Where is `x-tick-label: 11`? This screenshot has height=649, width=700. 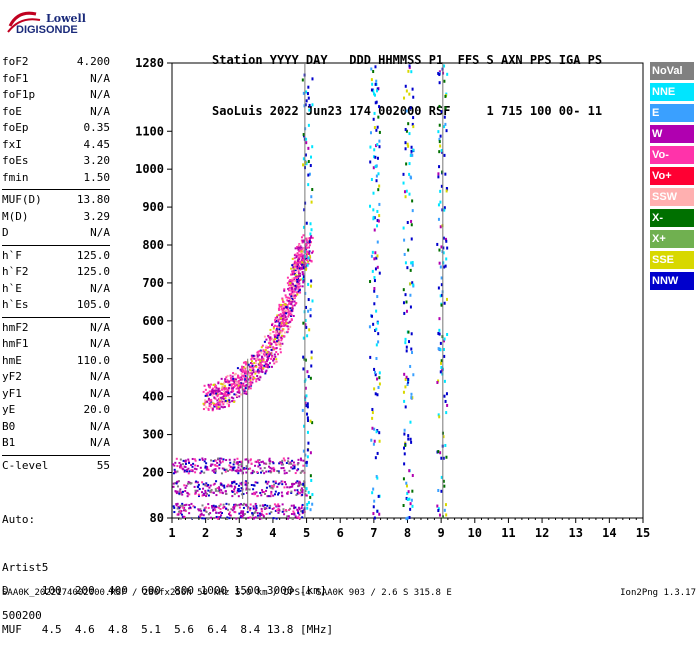 x-tick-label: 11 is located at coordinates (508, 533).